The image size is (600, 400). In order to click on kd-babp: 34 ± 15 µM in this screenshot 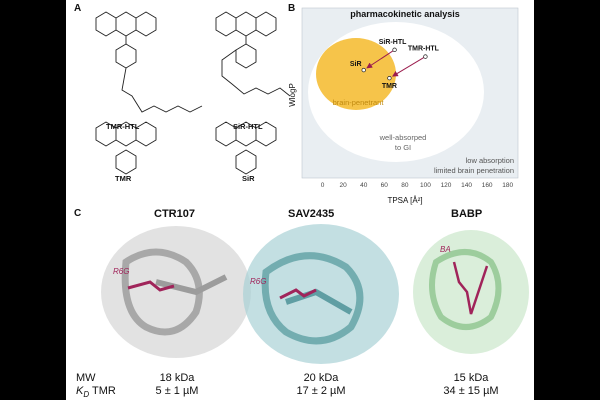, I will do `click(471, 391)`.